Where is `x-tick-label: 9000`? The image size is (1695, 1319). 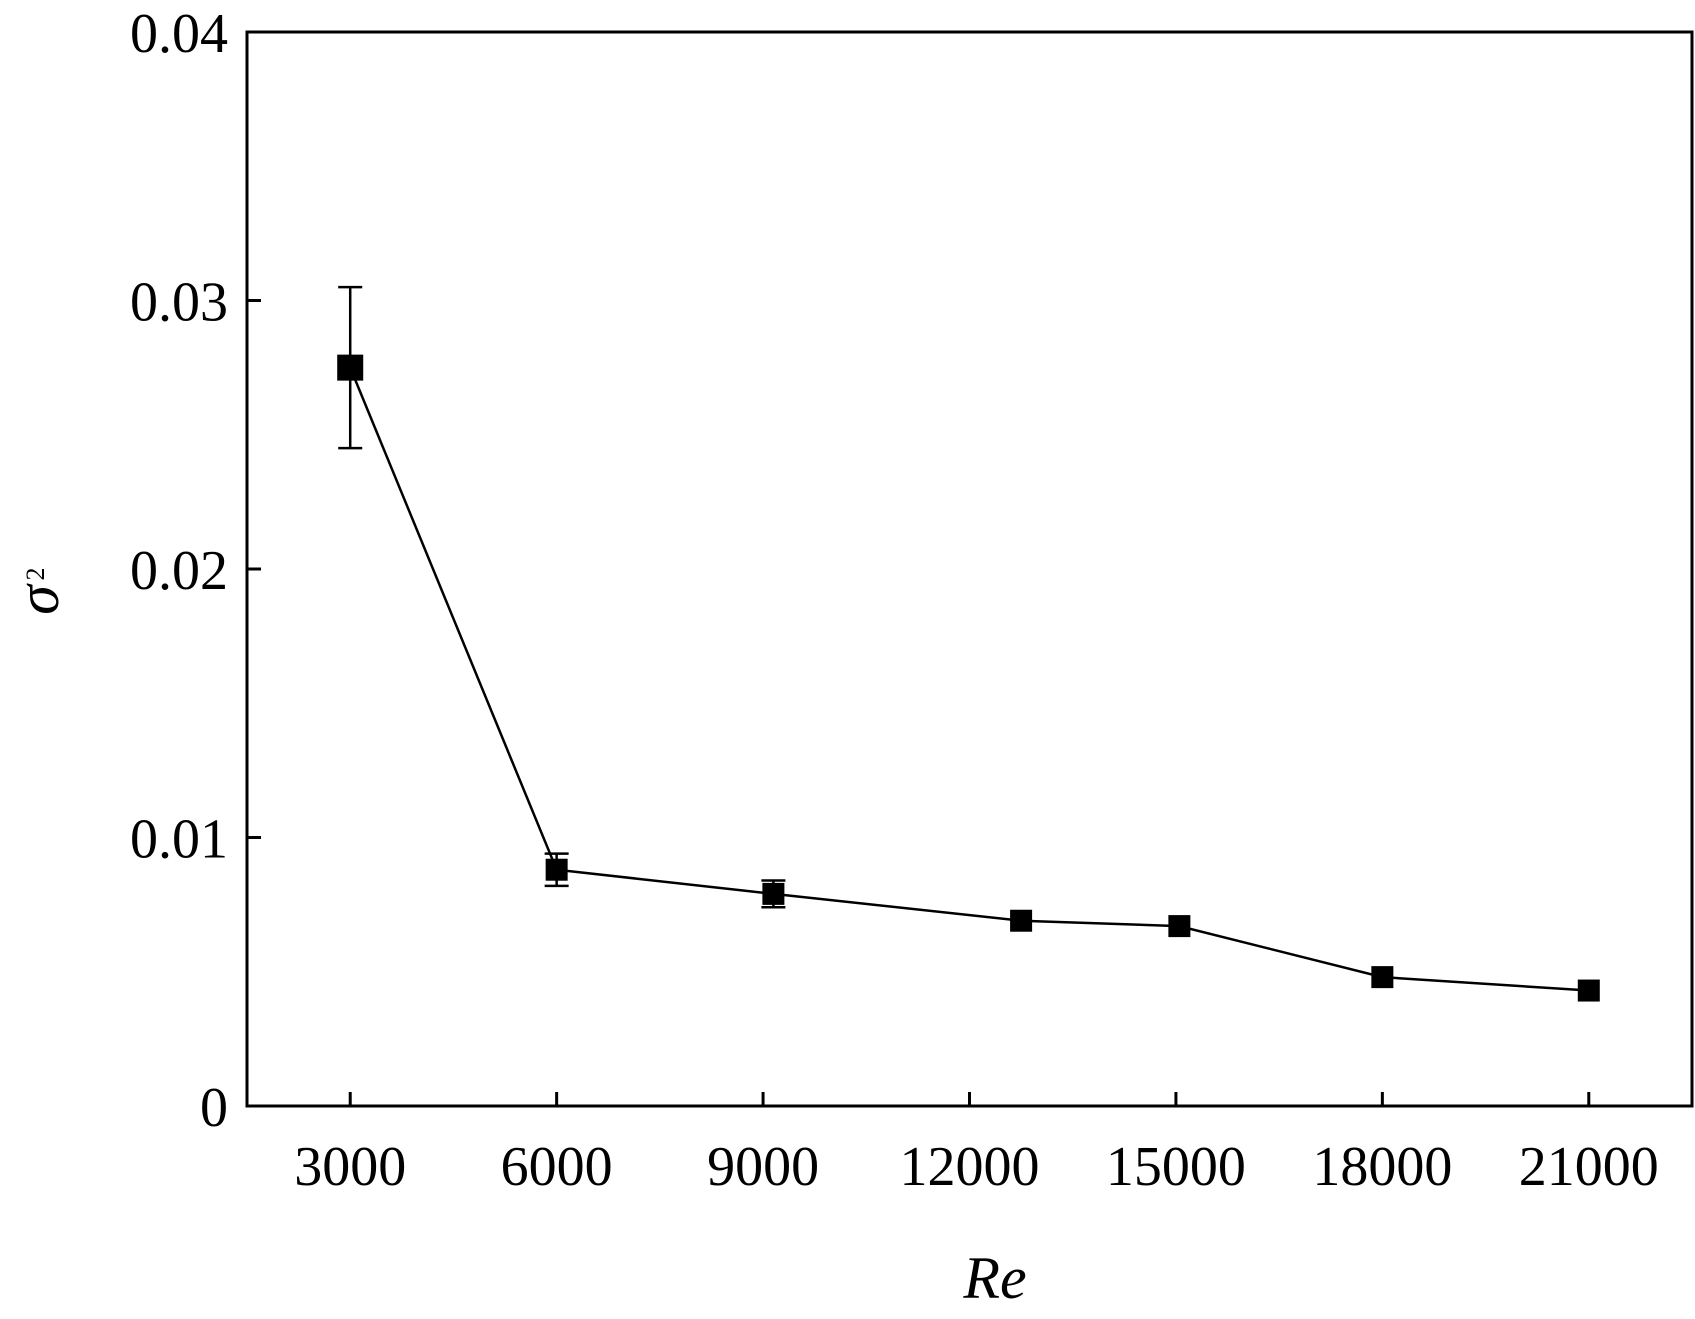
x-tick-label: 9000 is located at coordinates (763, 1167).